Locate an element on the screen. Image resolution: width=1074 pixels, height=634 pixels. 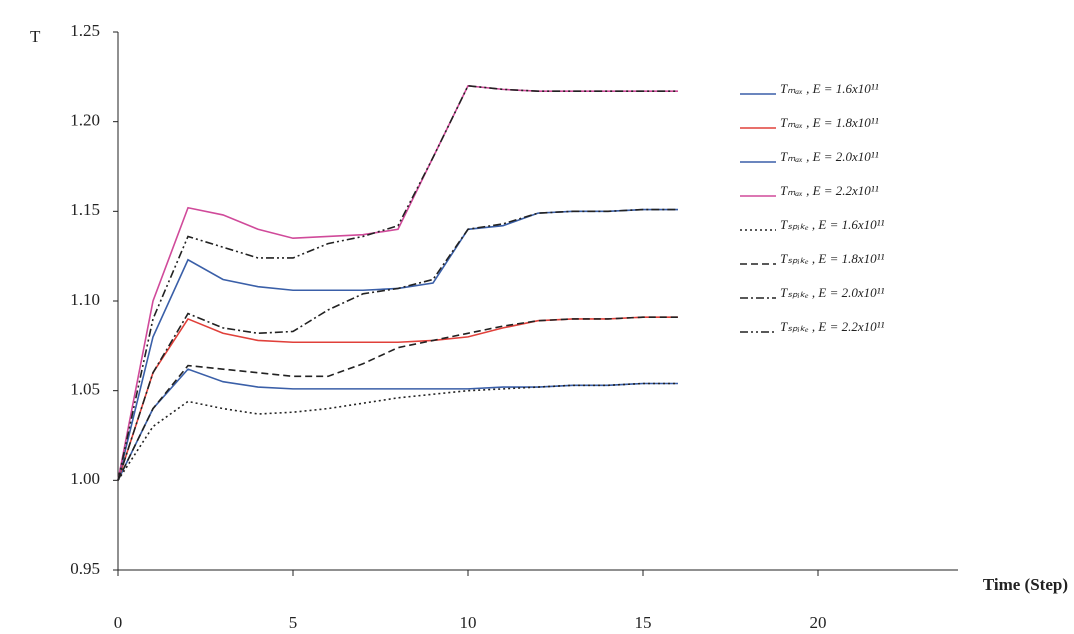
legend-label: Tₘₐₓ , E = 2.2x10¹¹ is located at coordinates (829, 190).